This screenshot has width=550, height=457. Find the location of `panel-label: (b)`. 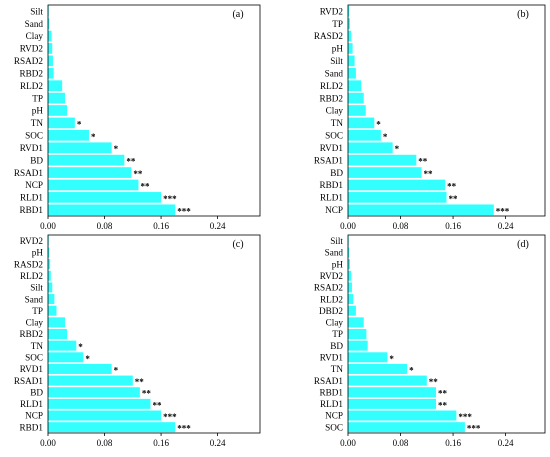

panel-label: (b) is located at coordinates (523, 14).